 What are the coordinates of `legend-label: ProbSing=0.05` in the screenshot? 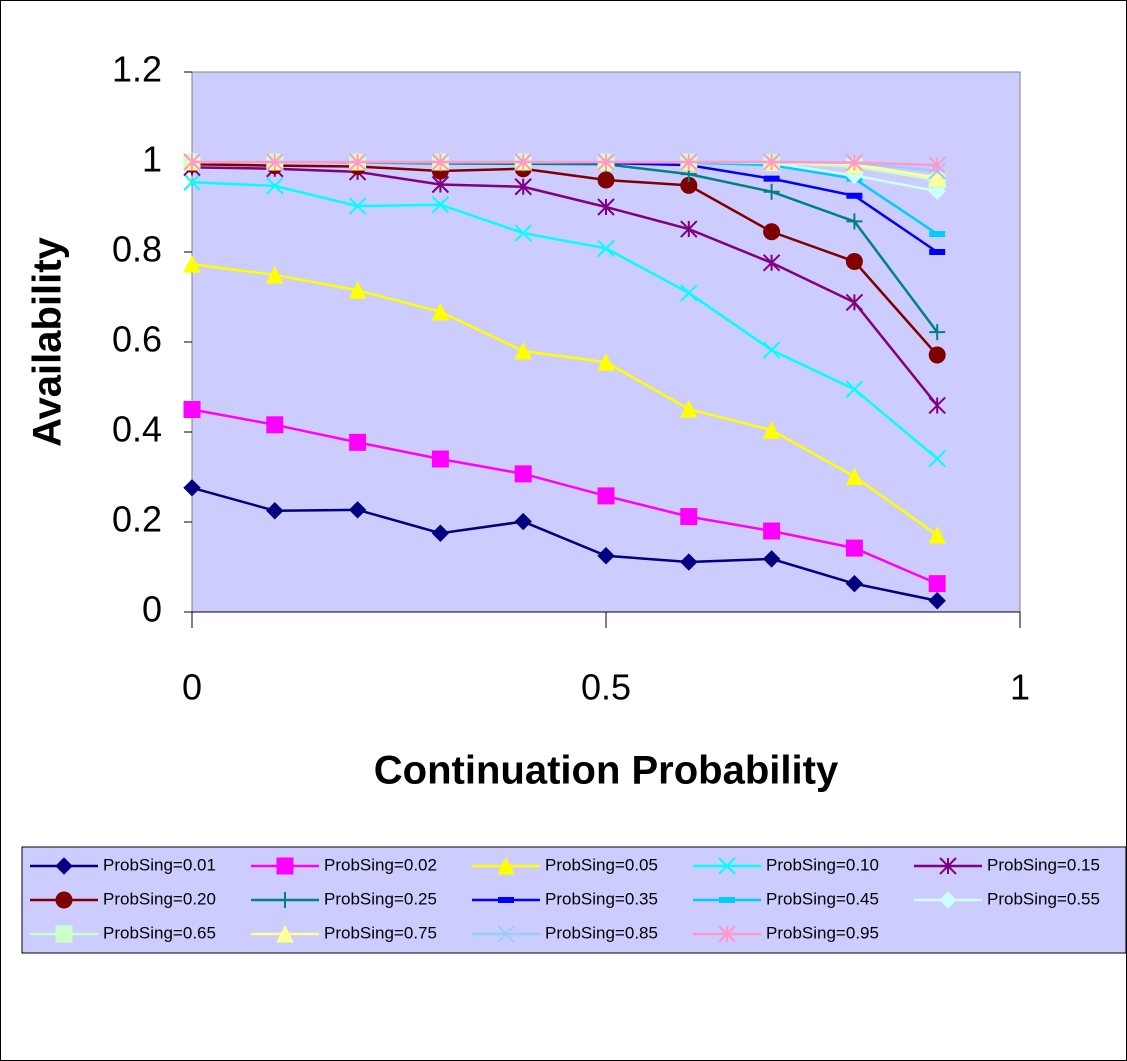 It's located at (601, 864).